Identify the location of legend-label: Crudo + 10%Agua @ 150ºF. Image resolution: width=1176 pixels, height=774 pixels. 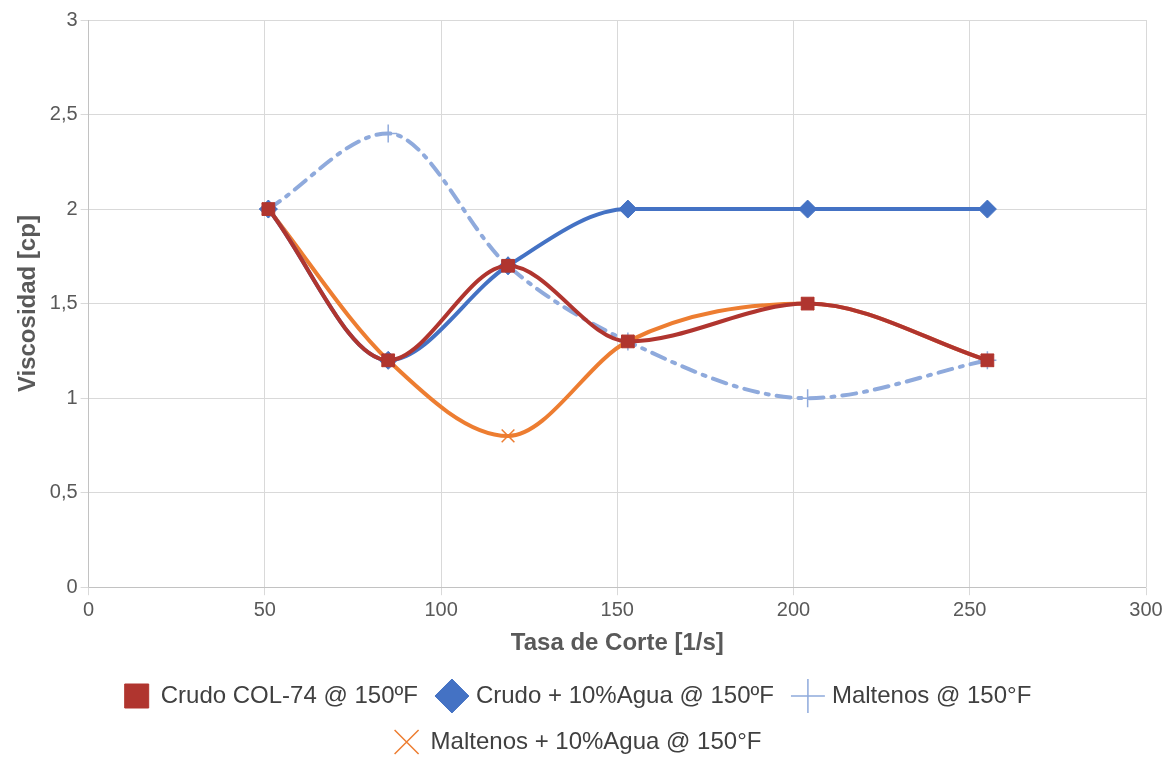
(624, 694).